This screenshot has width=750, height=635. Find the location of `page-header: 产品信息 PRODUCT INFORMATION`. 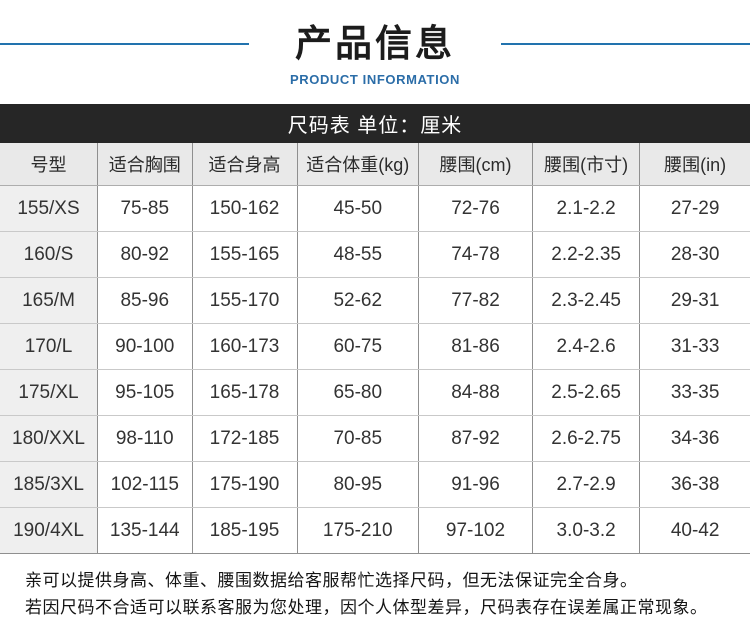

page-header: 产品信息 PRODUCT INFORMATION is located at coordinates (375, 43).